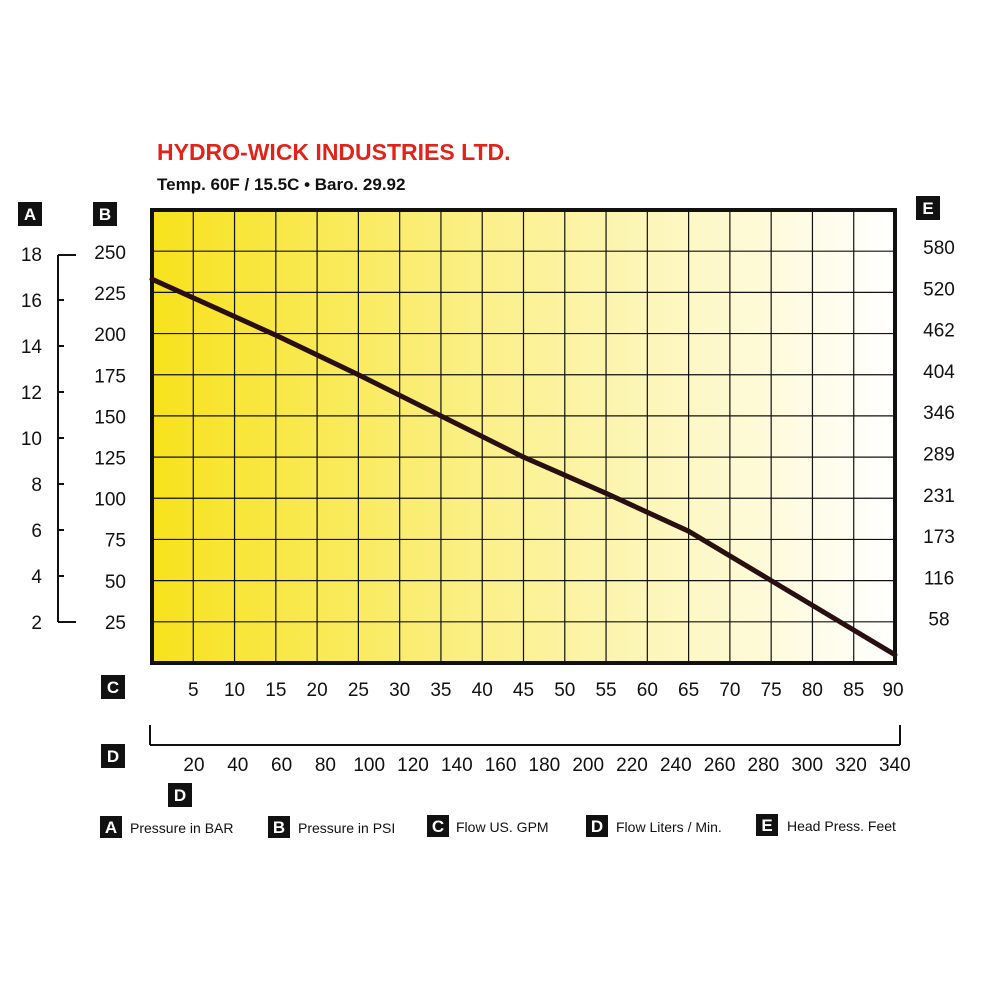 Image resolution: width=1000 pixels, height=1000 pixels. I want to click on gpm-axis-tick-label: 10, so click(234, 690).